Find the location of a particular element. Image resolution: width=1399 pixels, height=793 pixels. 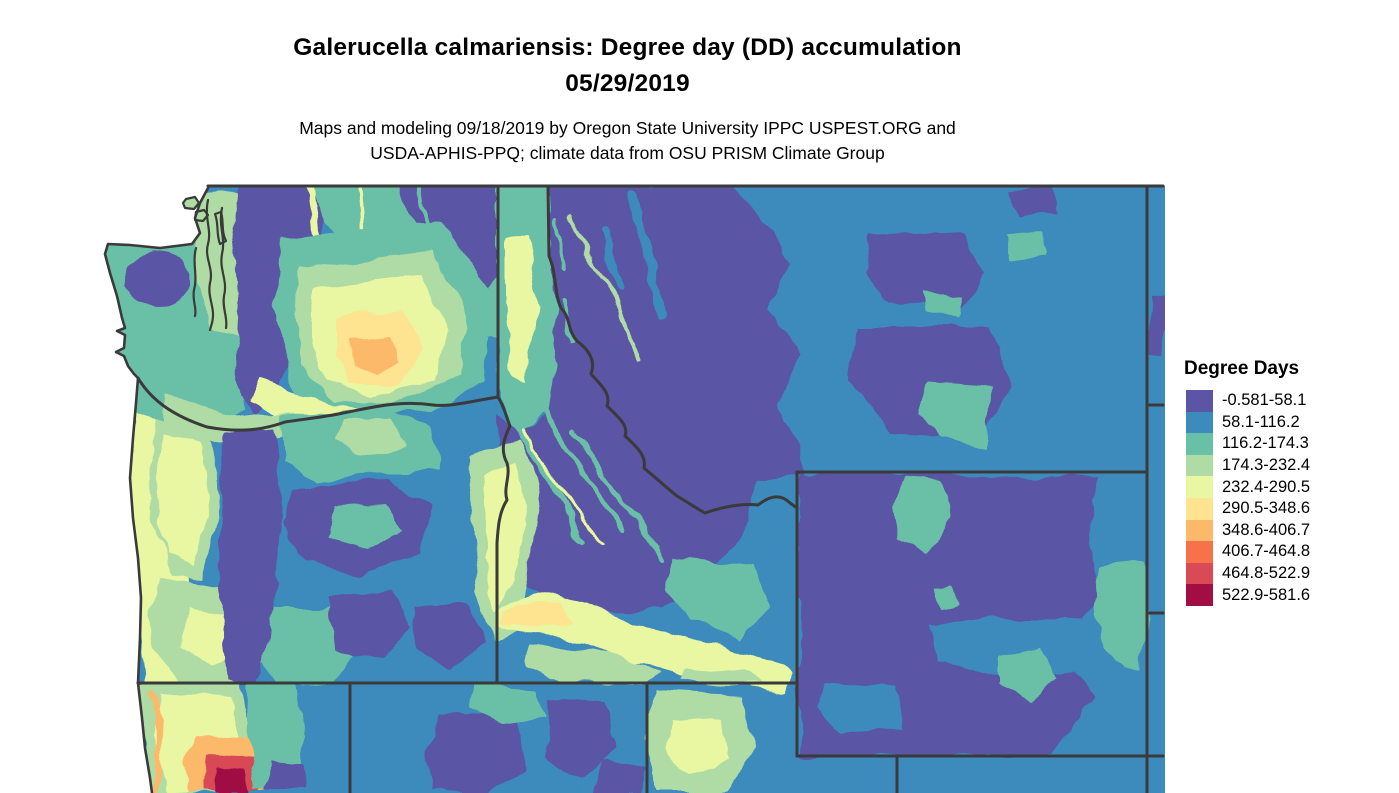

region-ca-darkred-core is located at coordinates (232, 781).